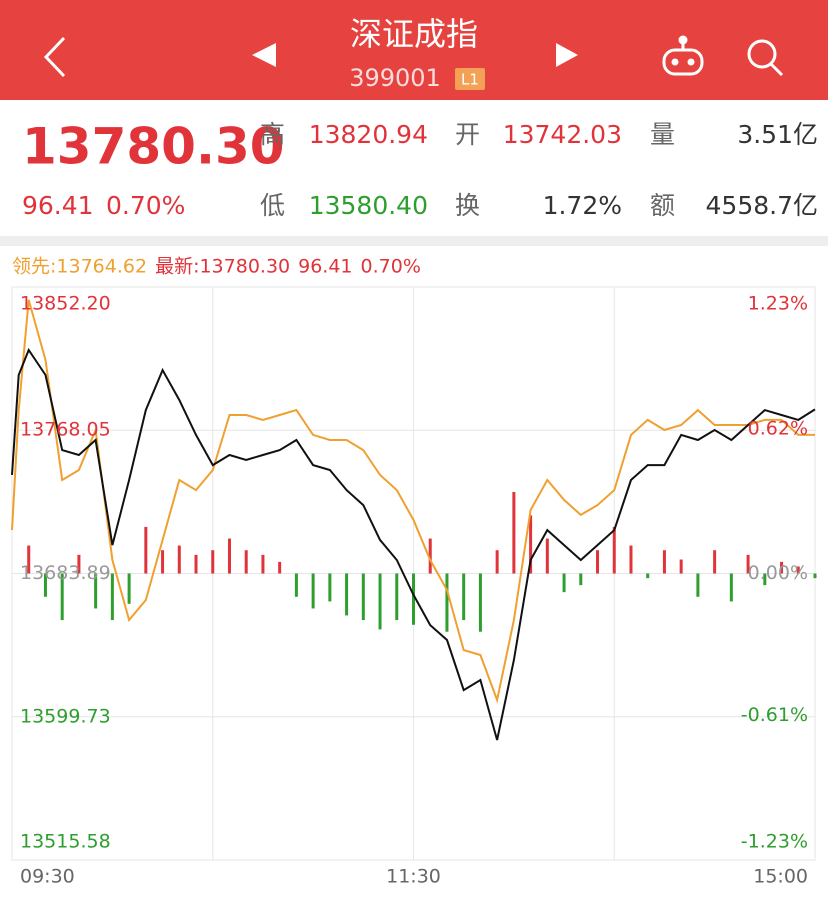 The width and height of the screenshot is (828, 900). I want to click on stat-label: 高, so click(272, 134).